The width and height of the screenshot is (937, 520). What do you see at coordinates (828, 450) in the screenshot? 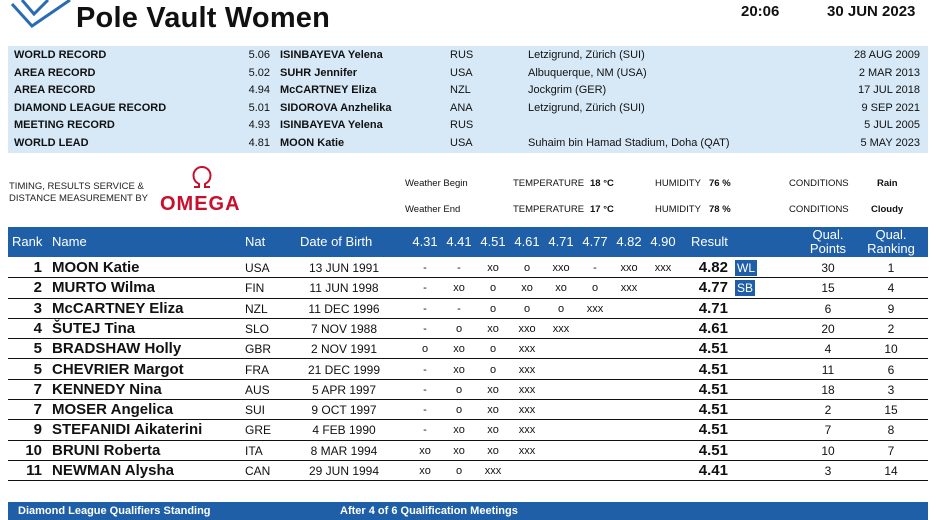
I see `qual-points: 10` at bounding box center [828, 450].